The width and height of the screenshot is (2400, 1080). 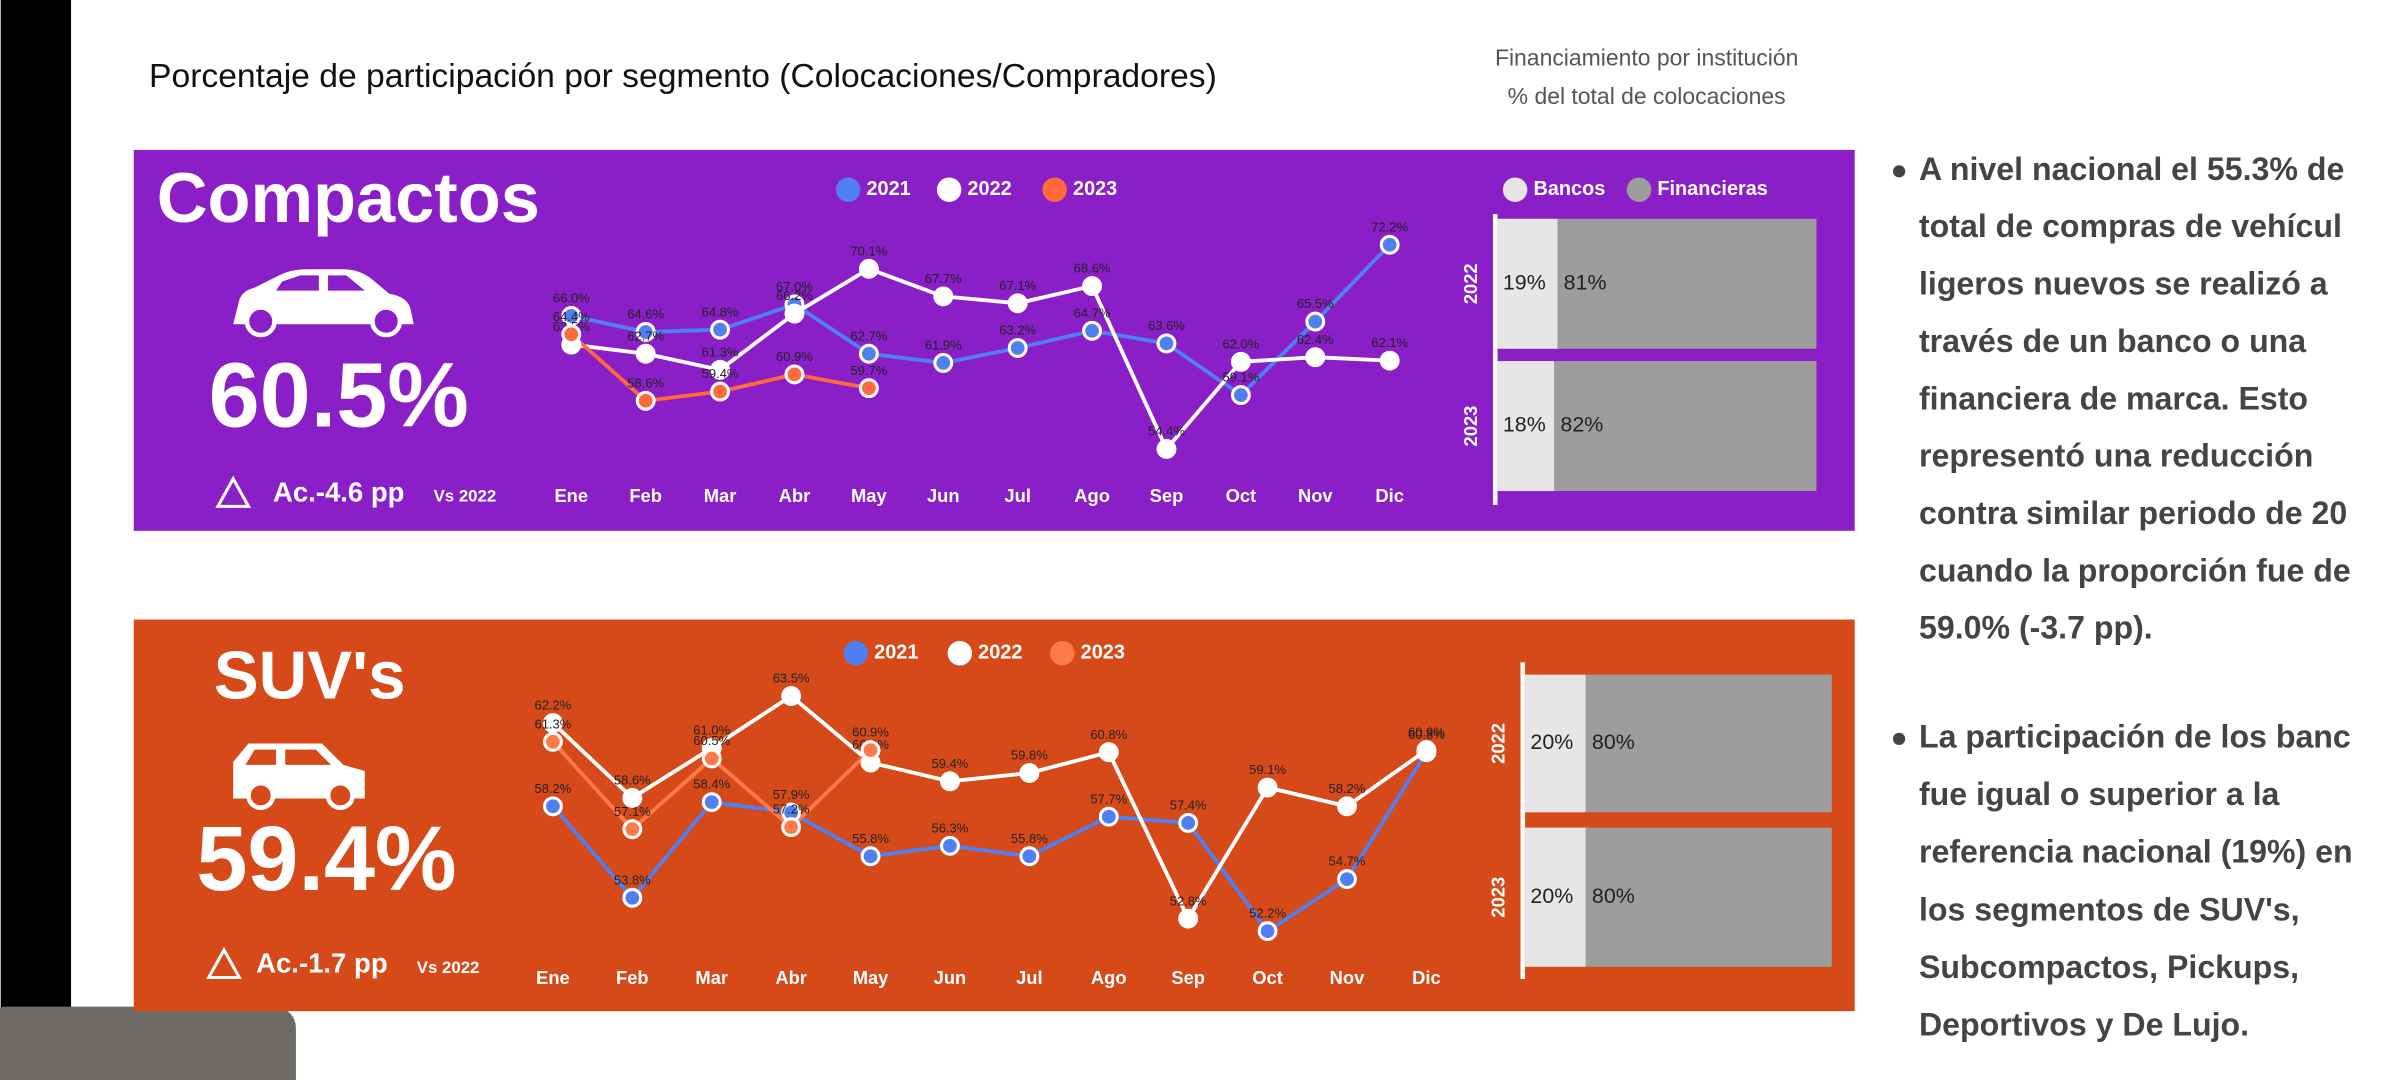 What do you see at coordinates (339, 396) in the screenshot?
I see `panel-share: 60.5%` at bounding box center [339, 396].